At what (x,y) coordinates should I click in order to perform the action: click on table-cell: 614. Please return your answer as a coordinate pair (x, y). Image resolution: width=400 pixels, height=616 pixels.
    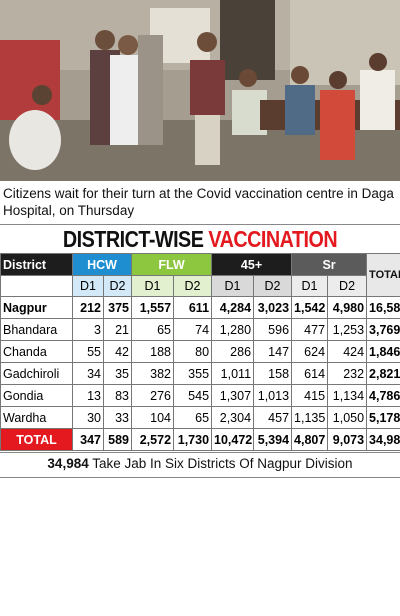
    Looking at the image, I should click on (310, 373).